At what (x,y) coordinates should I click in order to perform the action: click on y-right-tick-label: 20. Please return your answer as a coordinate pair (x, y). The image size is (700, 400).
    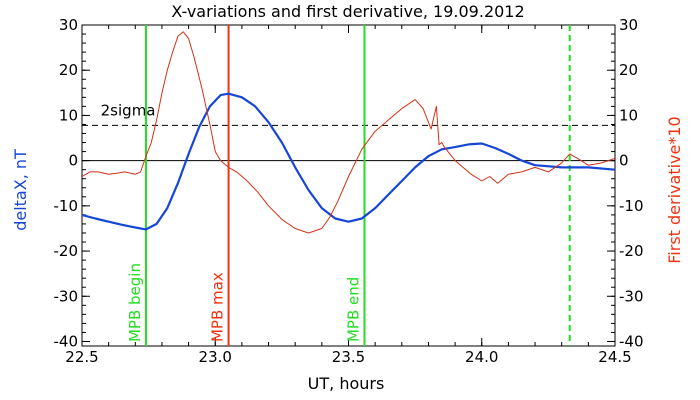
    Looking at the image, I should click on (628, 70).